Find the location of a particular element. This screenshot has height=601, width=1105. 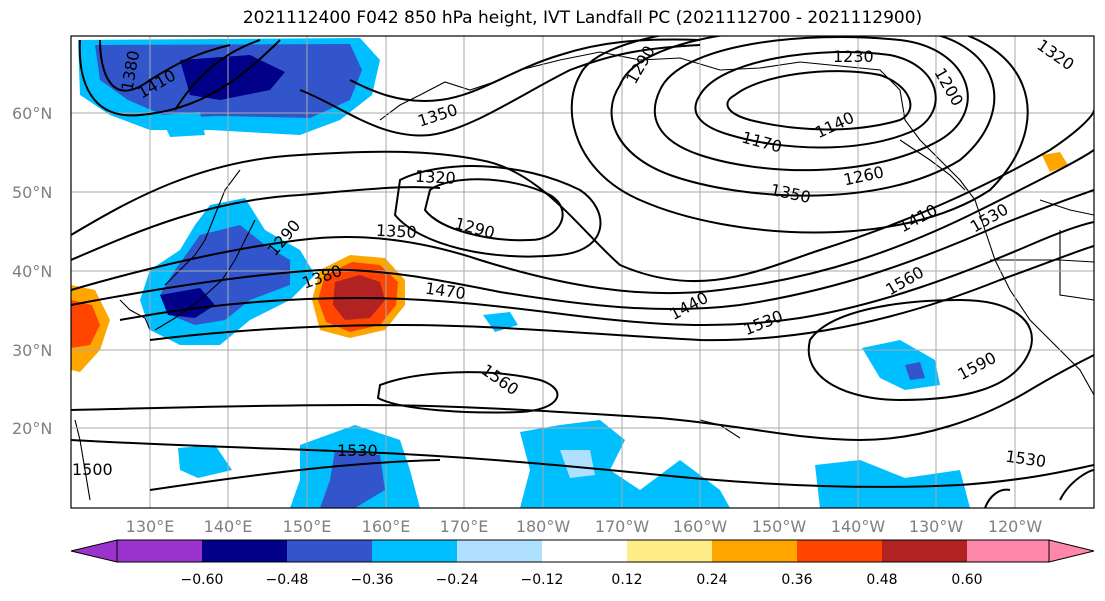

lon-label-170e: 170°E is located at coordinates (464, 526).